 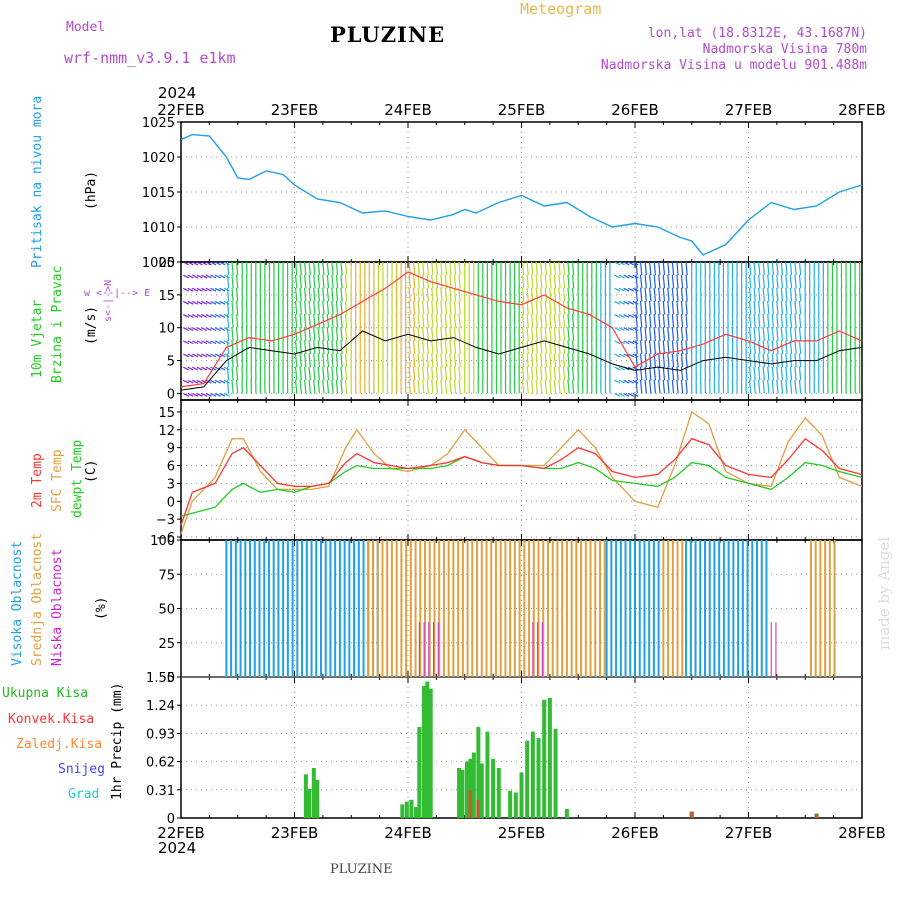 What do you see at coordinates (294, 110) in the screenshot?
I see `x-date-label-top: 23FEB` at bounding box center [294, 110].